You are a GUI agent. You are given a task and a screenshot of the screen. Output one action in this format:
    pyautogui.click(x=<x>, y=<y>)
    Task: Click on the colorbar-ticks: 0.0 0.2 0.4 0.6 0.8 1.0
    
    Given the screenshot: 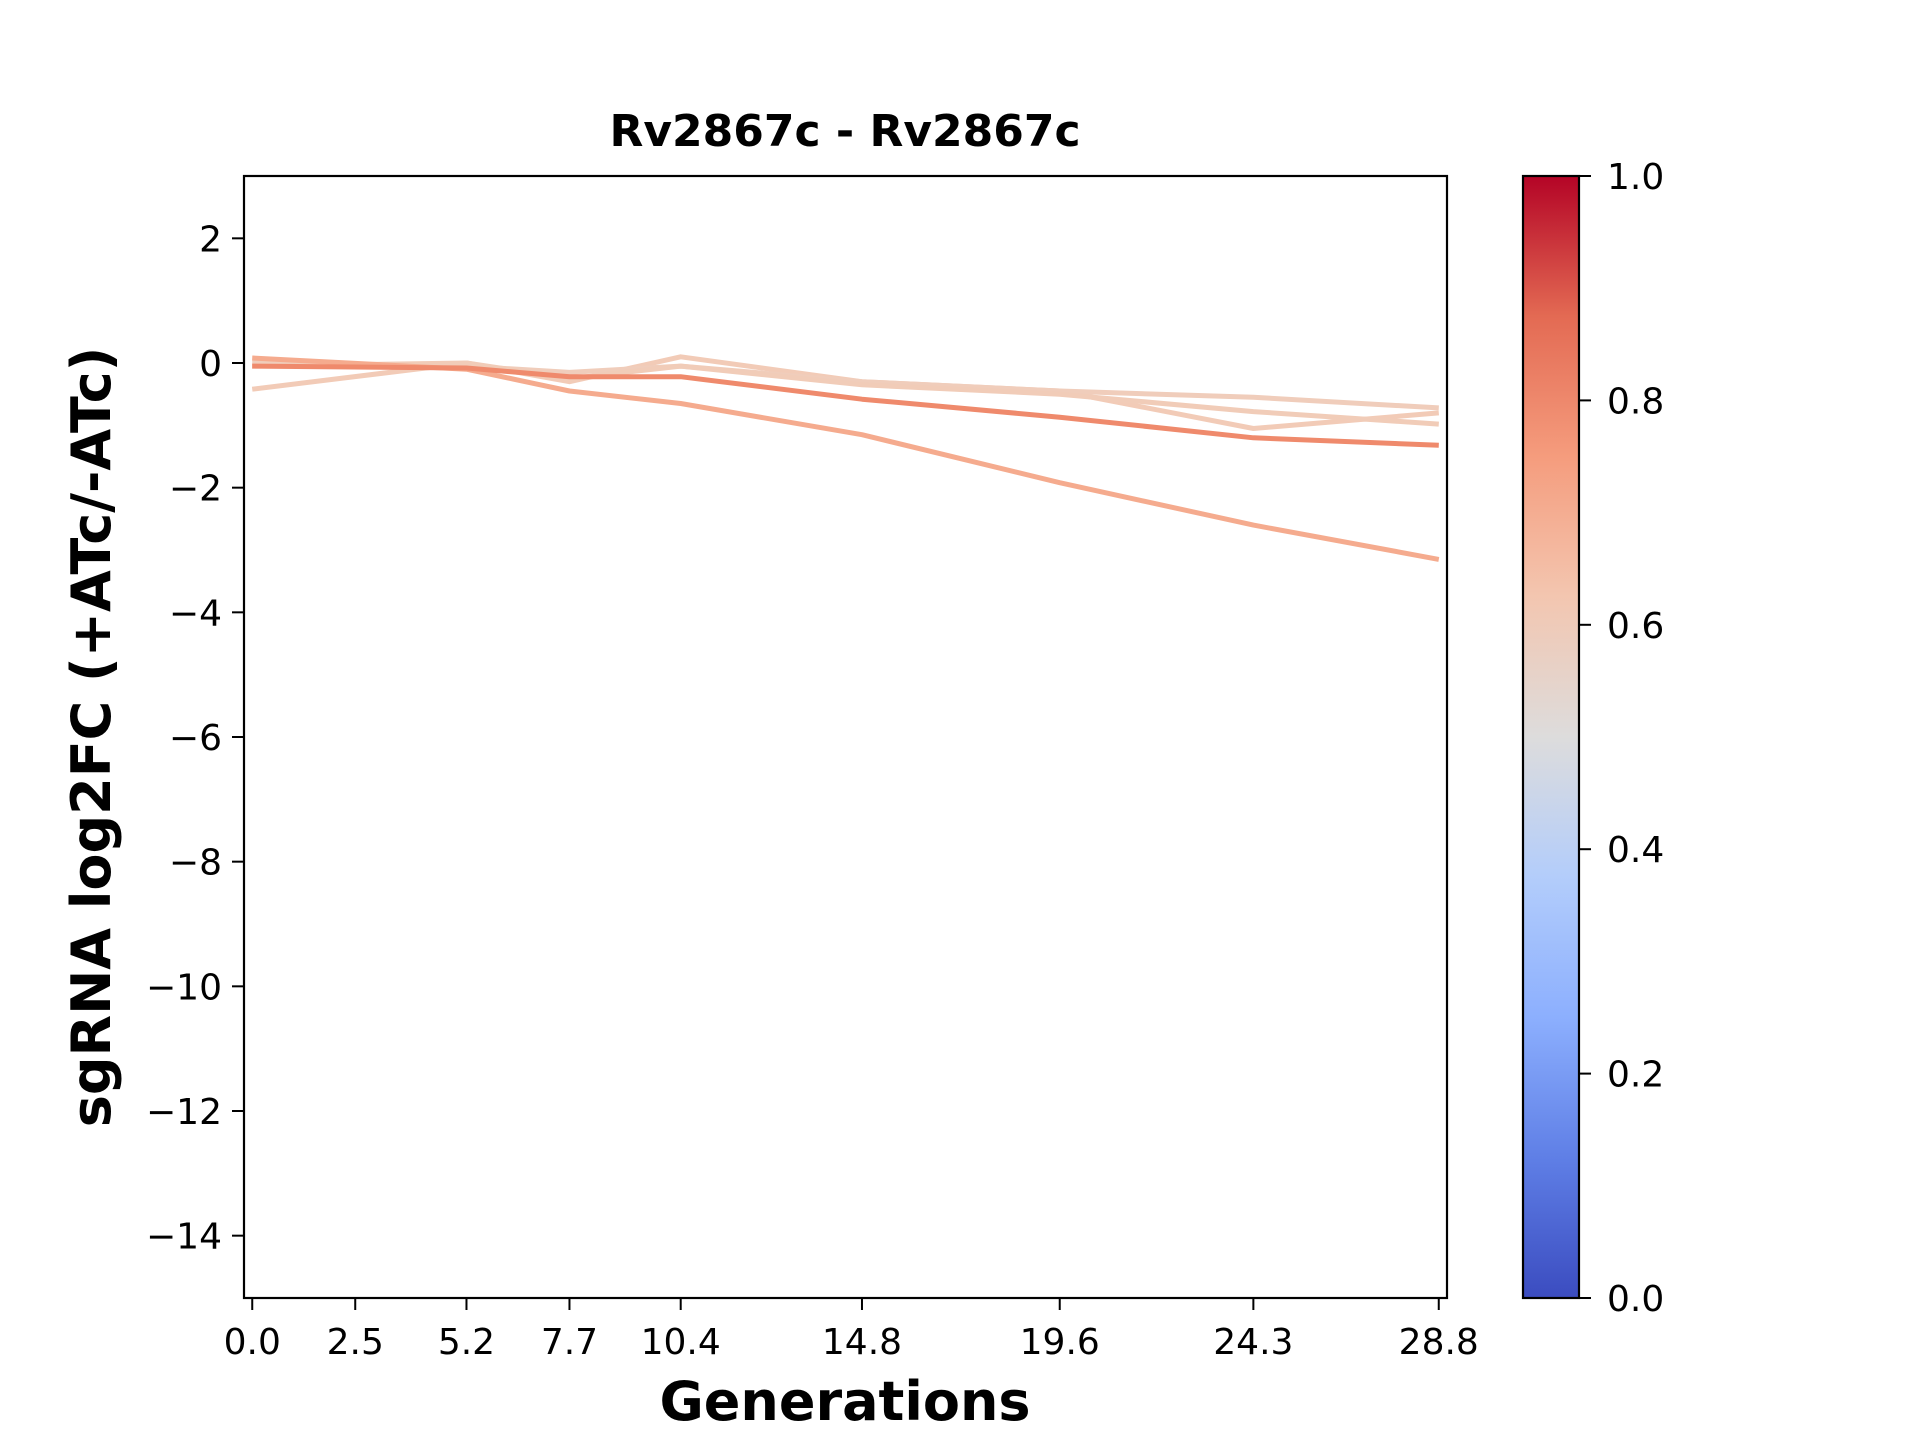 What is the action you would take?
    pyautogui.click(x=1621, y=738)
    